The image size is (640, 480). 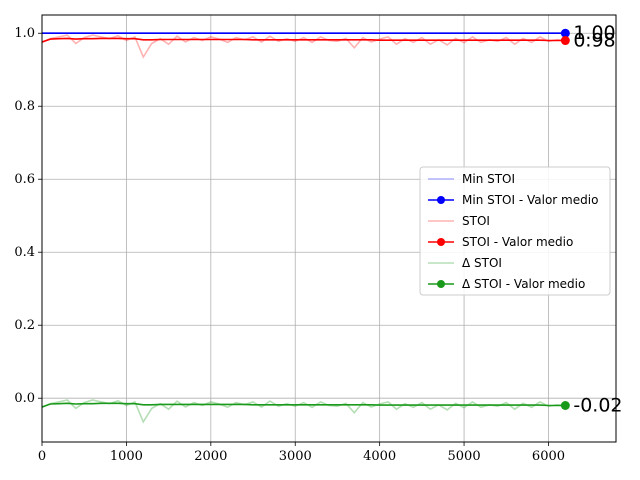 I want to click on y-tick-label: 0.8, so click(x=24, y=106).